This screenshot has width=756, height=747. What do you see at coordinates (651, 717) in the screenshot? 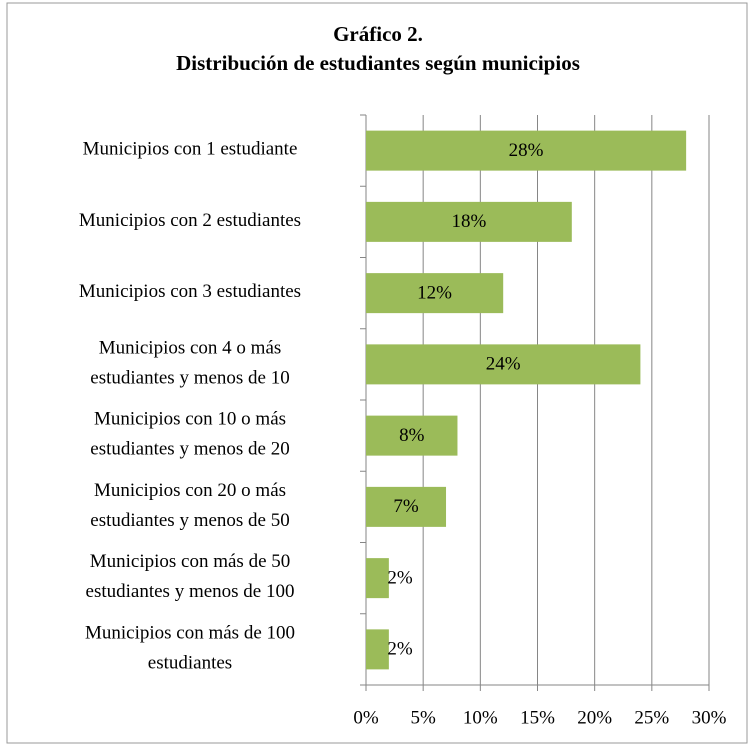
I see `x-tick-label: 25%` at bounding box center [651, 717].